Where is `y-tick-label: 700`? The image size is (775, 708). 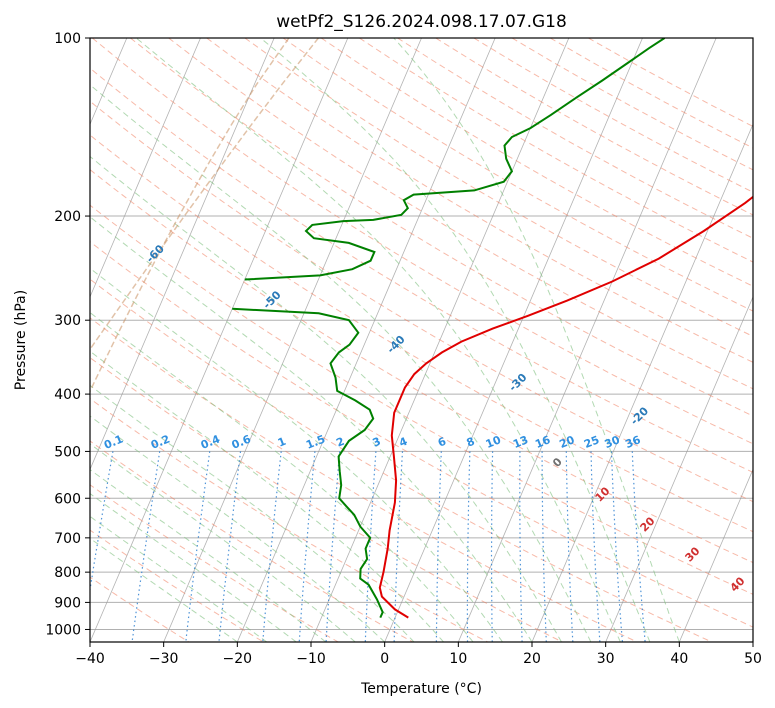
y-tick-label: 700 is located at coordinates (67, 539).